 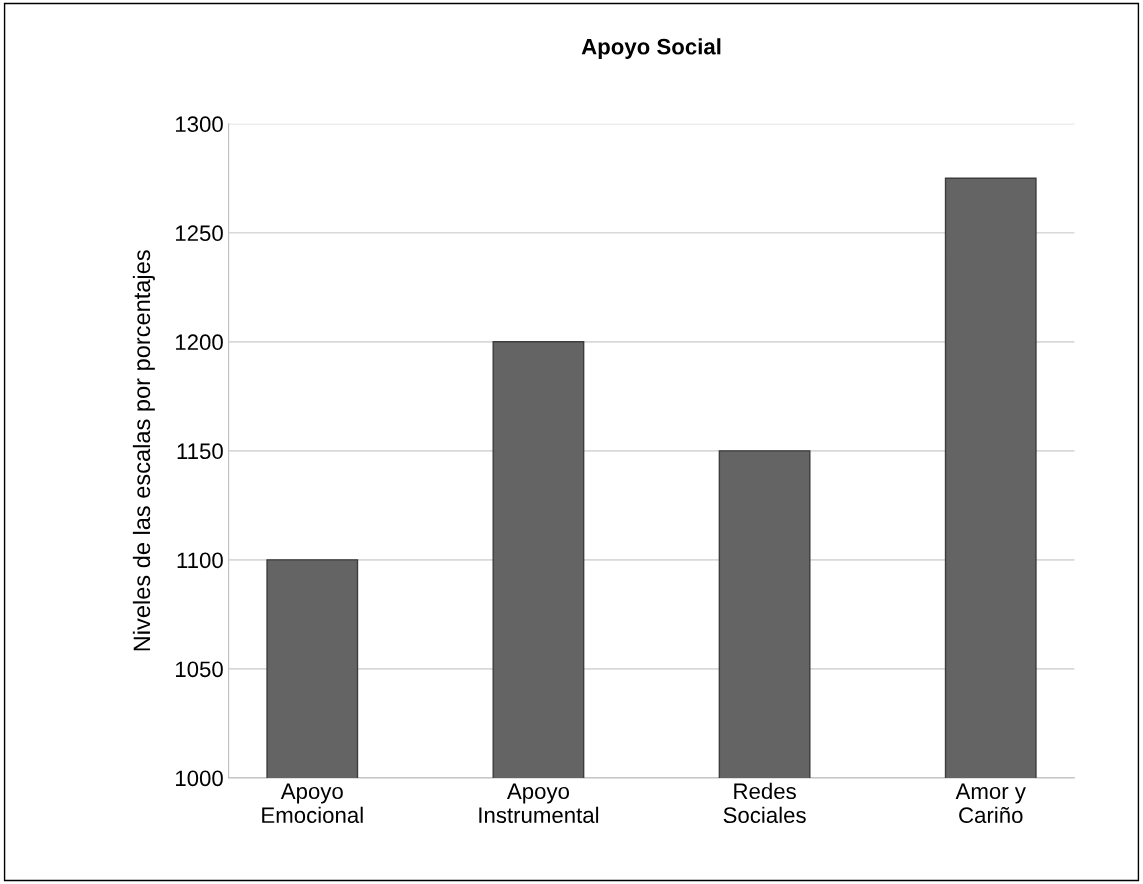 I want to click on y-tick-label: 1200, so click(x=199, y=342).